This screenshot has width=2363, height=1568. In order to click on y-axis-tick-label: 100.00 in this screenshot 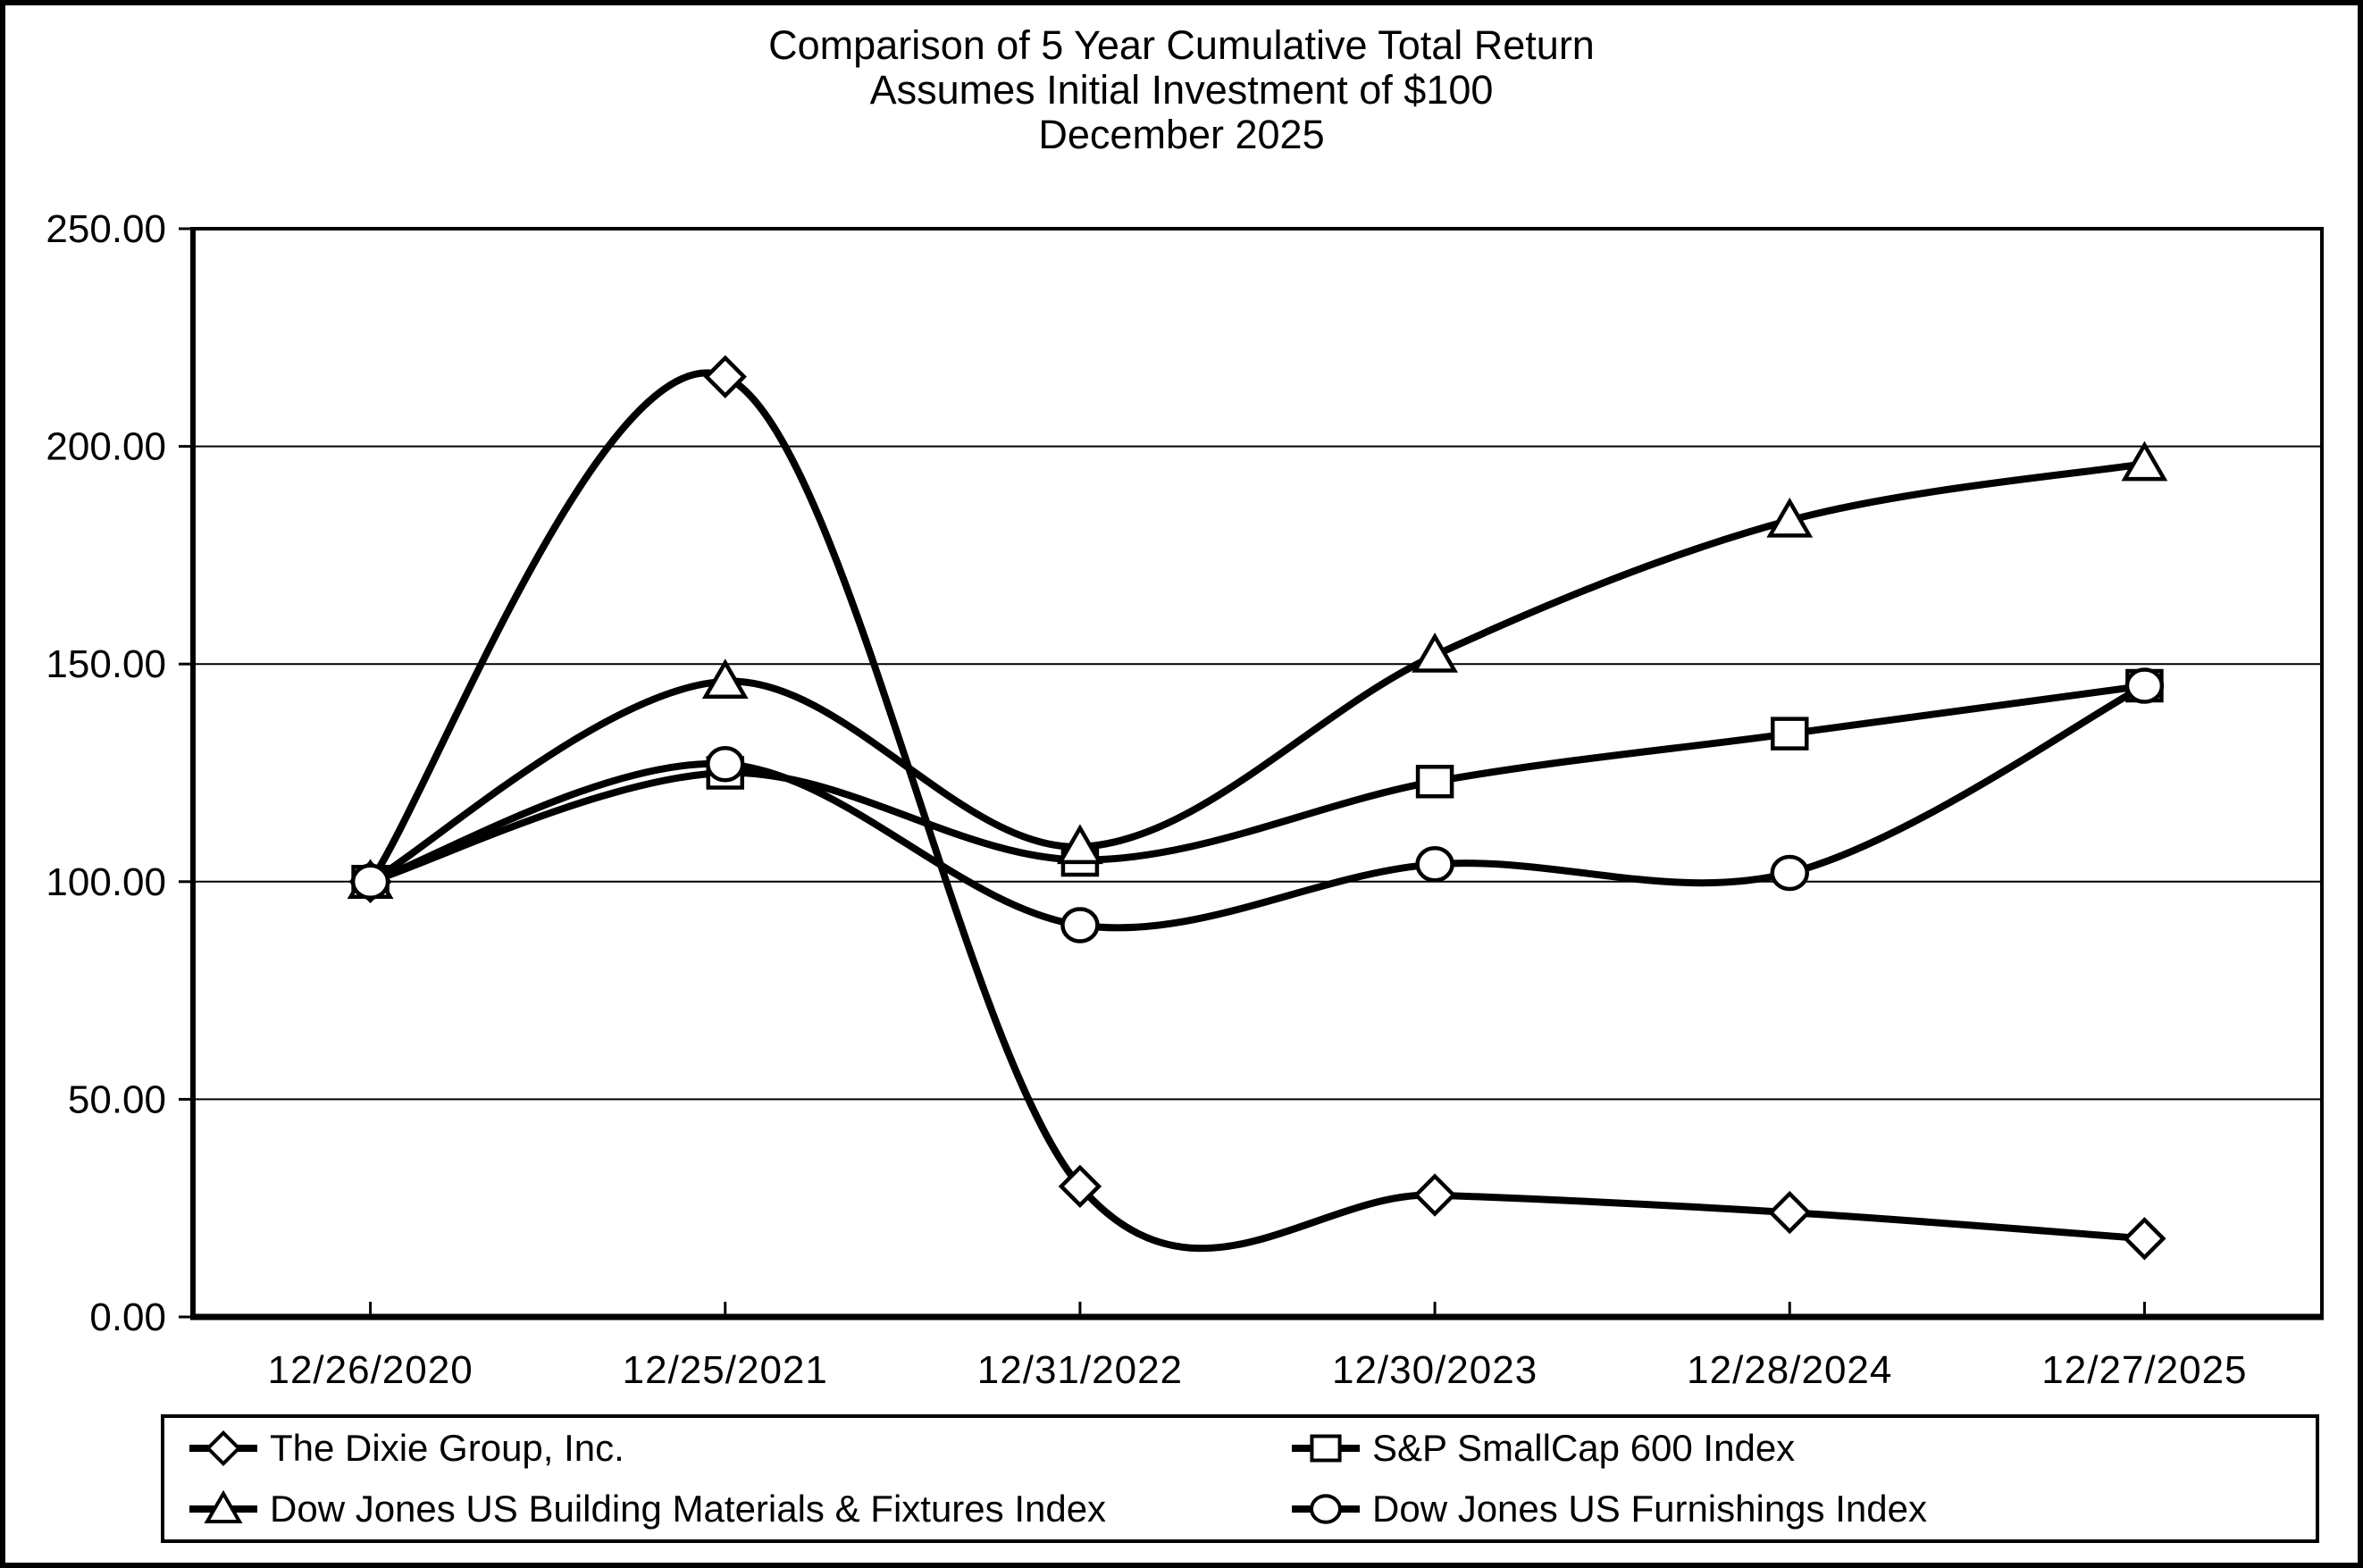, I will do `click(106, 882)`.